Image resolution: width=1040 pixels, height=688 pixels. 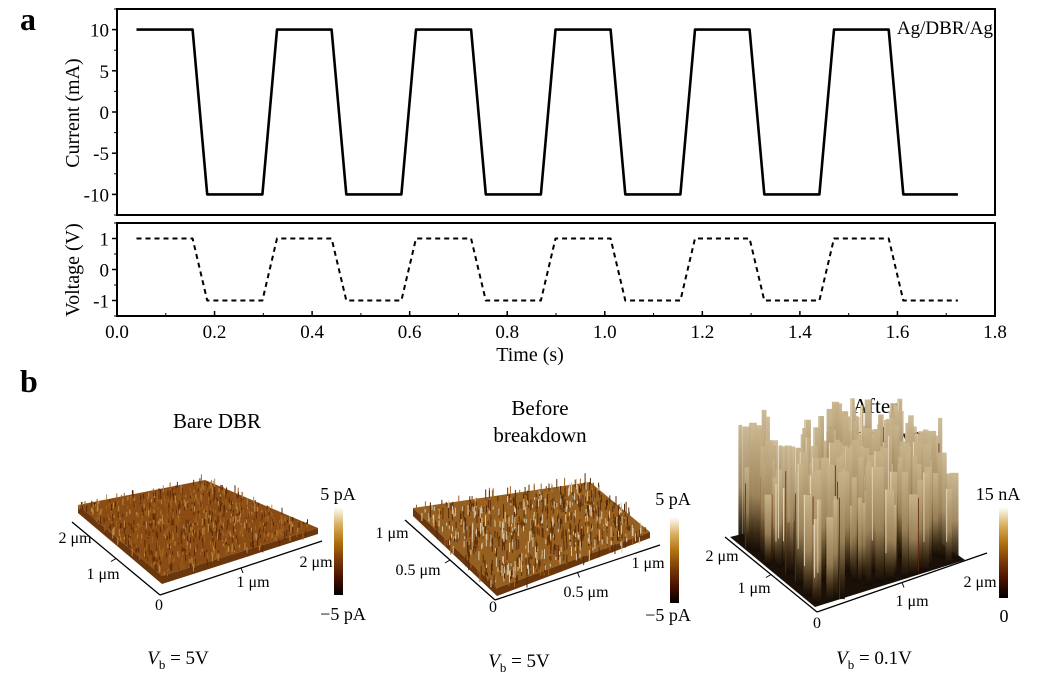 What do you see at coordinates (674, 560) in the screenshot?
I see `colorbar-before-breakdown` at bounding box center [674, 560].